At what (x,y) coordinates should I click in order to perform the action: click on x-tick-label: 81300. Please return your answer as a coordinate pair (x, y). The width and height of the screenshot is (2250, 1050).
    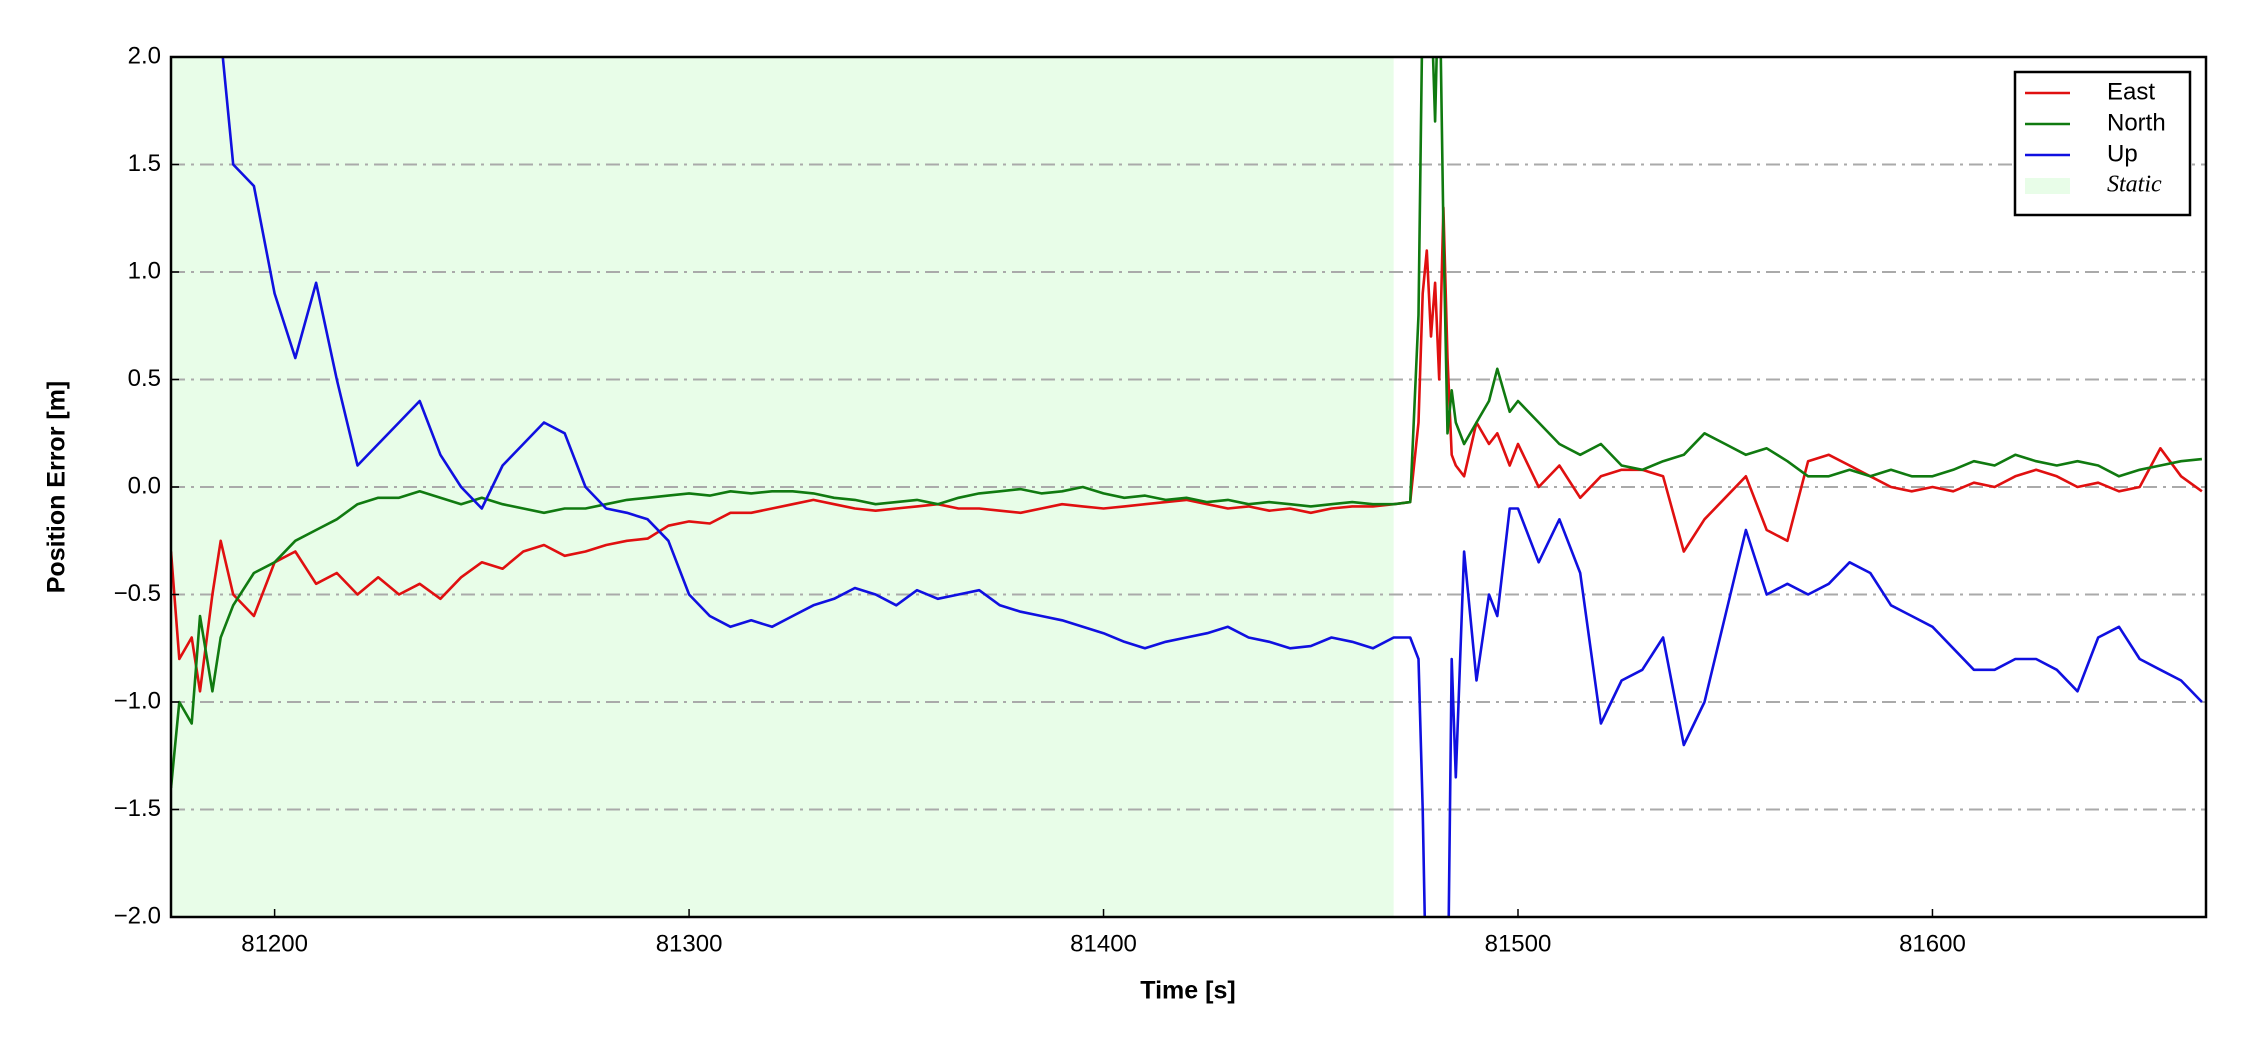
    Looking at the image, I should click on (689, 943).